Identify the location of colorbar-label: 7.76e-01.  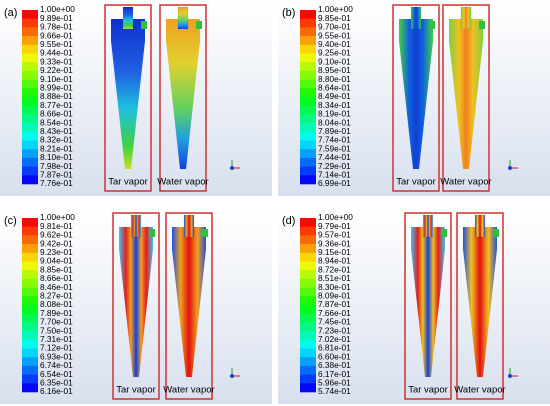
(56, 183).